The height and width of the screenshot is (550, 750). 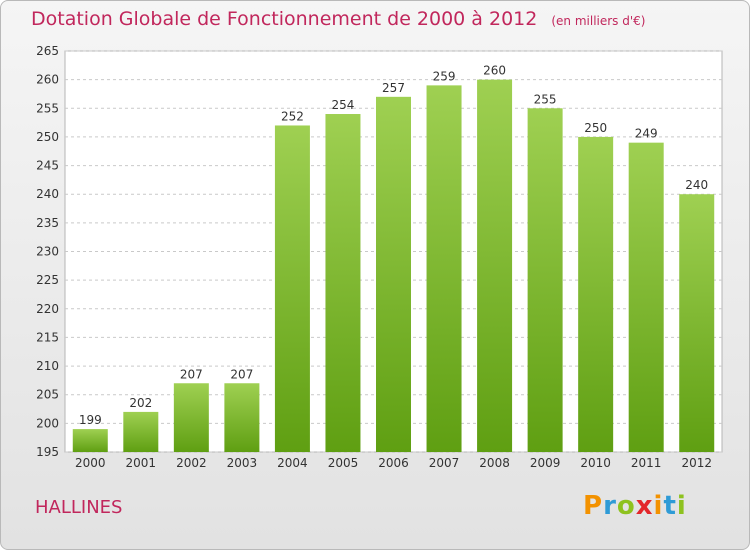 What do you see at coordinates (646, 463) in the screenshot?
I see `x-tick-label: 2011` at bounding box center [646, 463].